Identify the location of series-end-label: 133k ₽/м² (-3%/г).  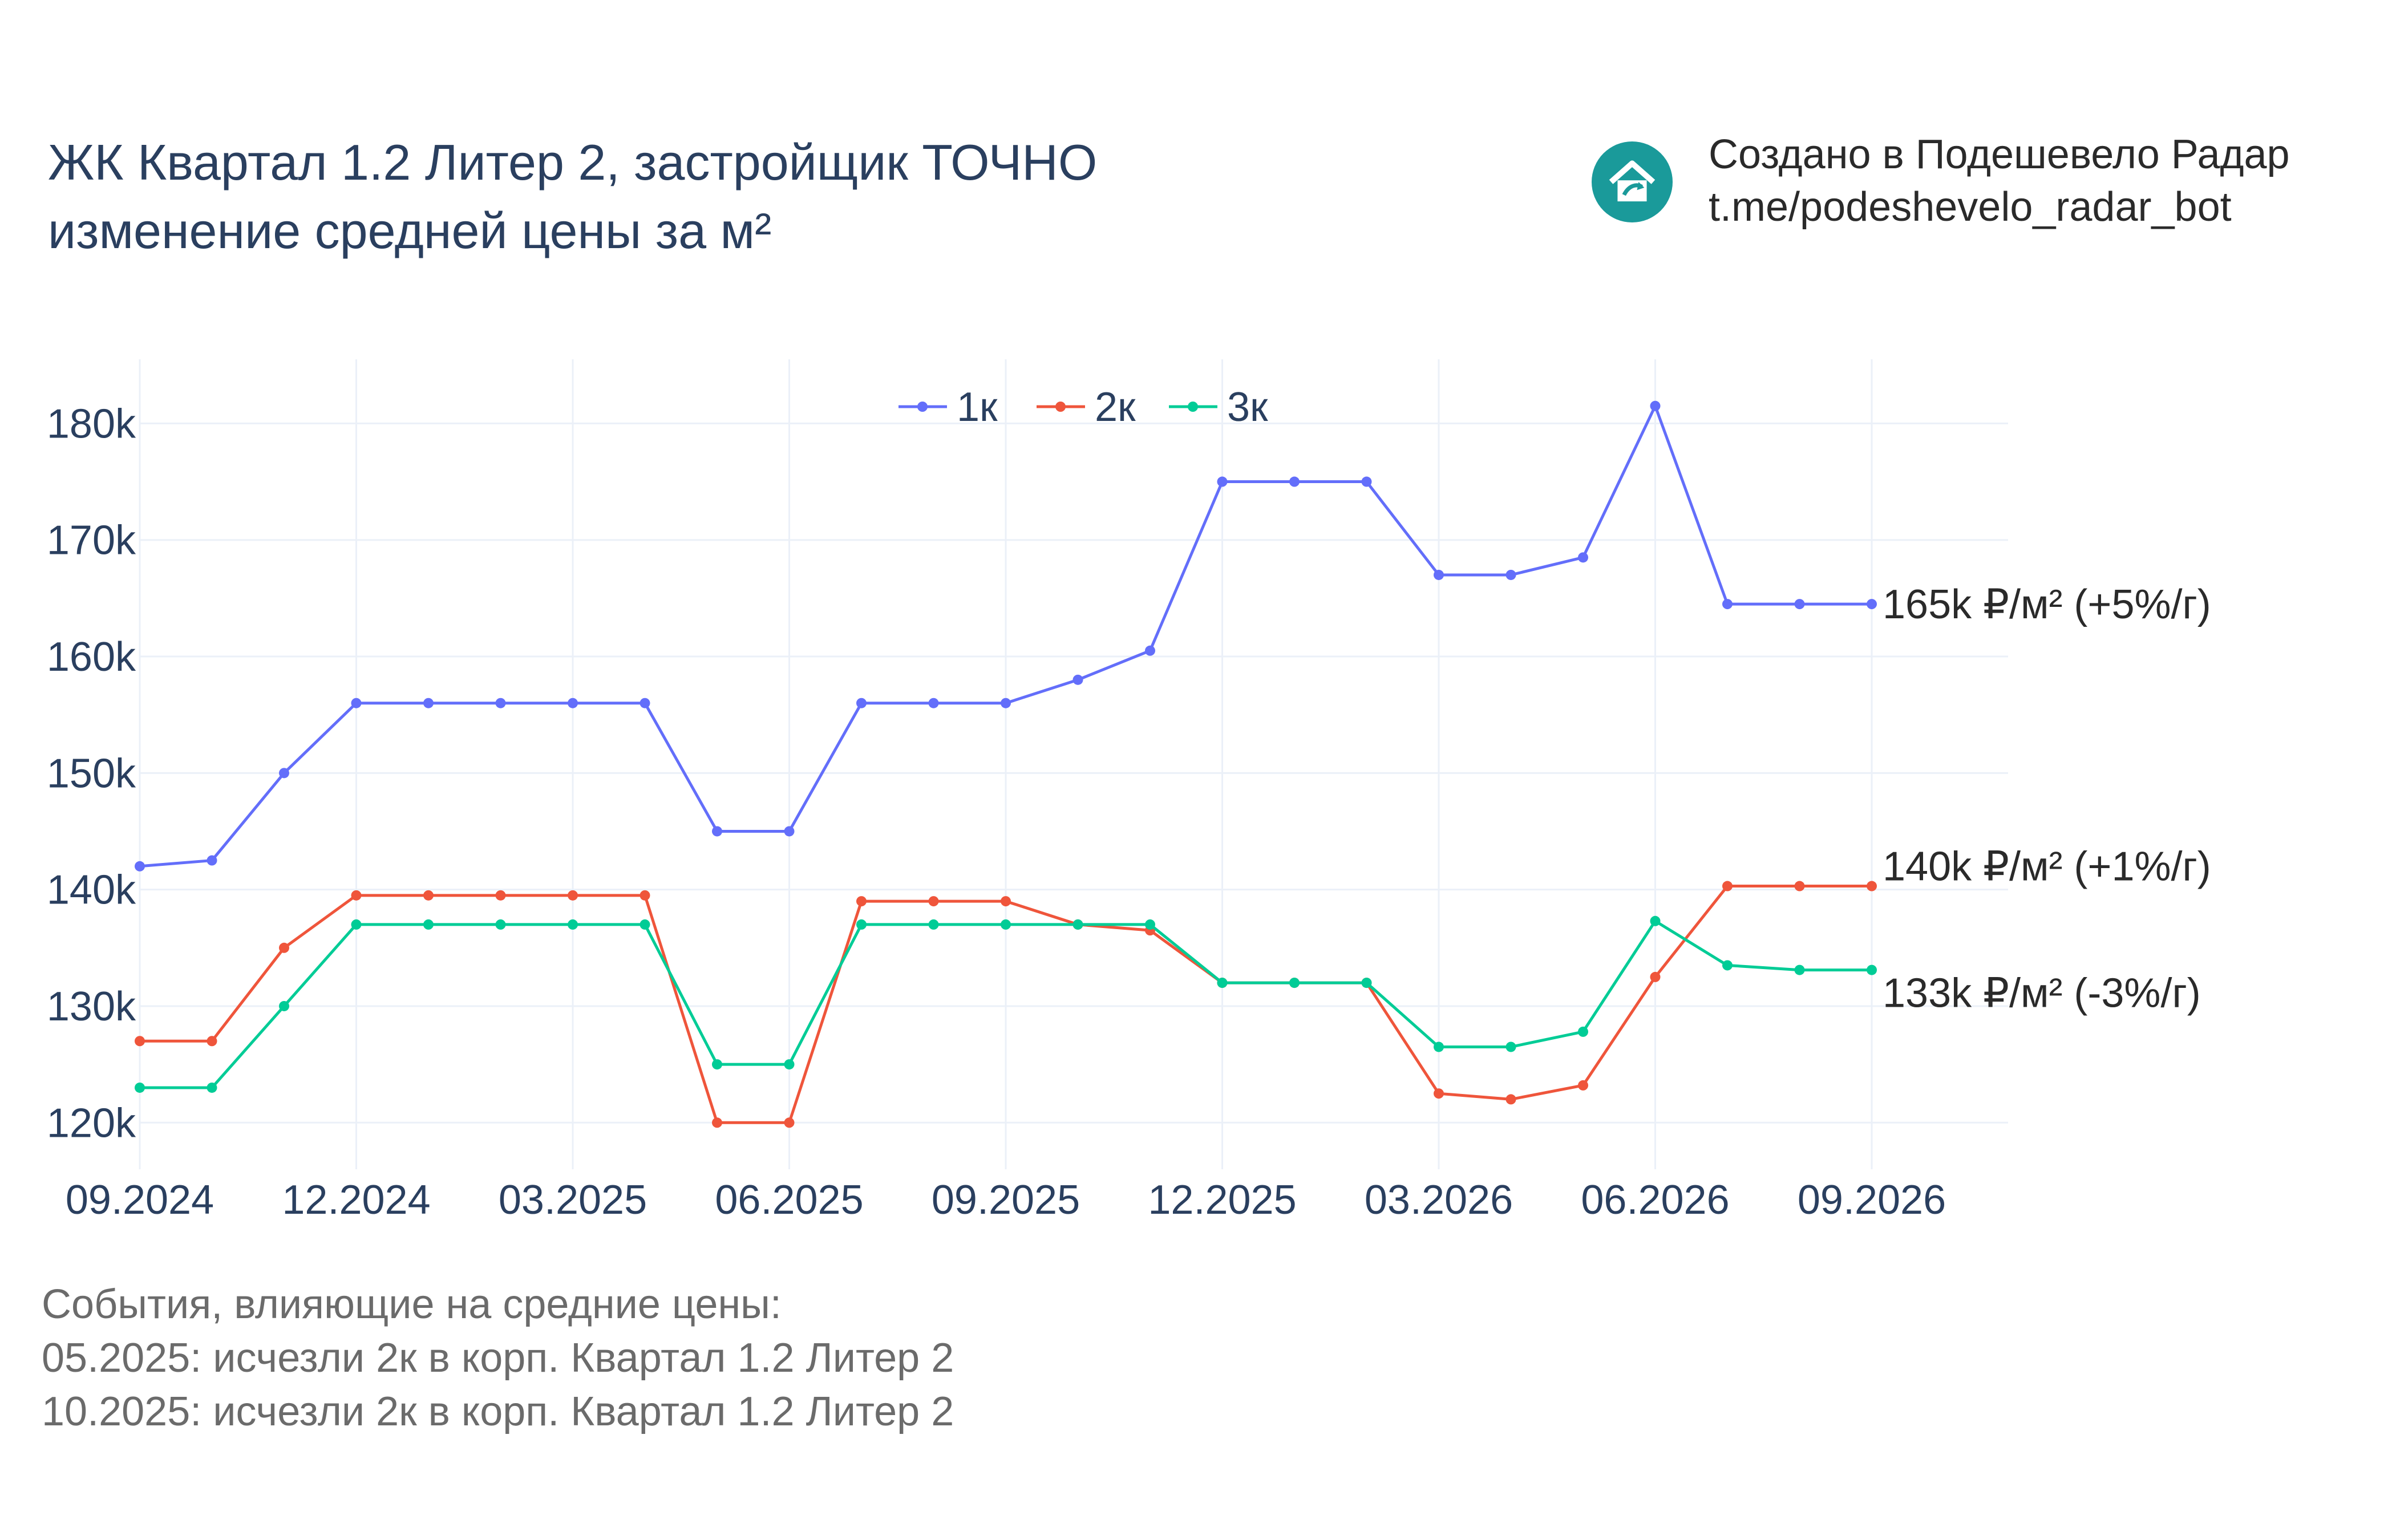
(2042, 993).